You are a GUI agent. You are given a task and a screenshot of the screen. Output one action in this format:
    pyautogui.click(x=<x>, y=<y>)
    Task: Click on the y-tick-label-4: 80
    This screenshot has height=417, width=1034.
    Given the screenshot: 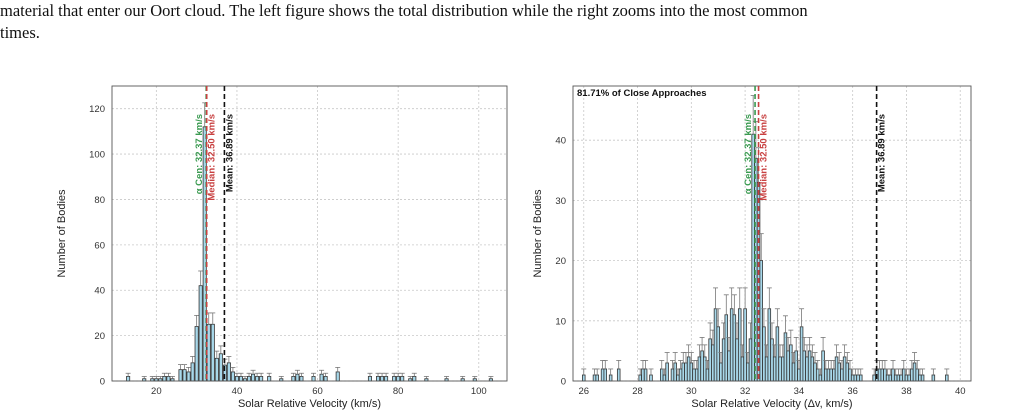 What is the action you would take?
    pyautogui.click(x=99, y=200)
    